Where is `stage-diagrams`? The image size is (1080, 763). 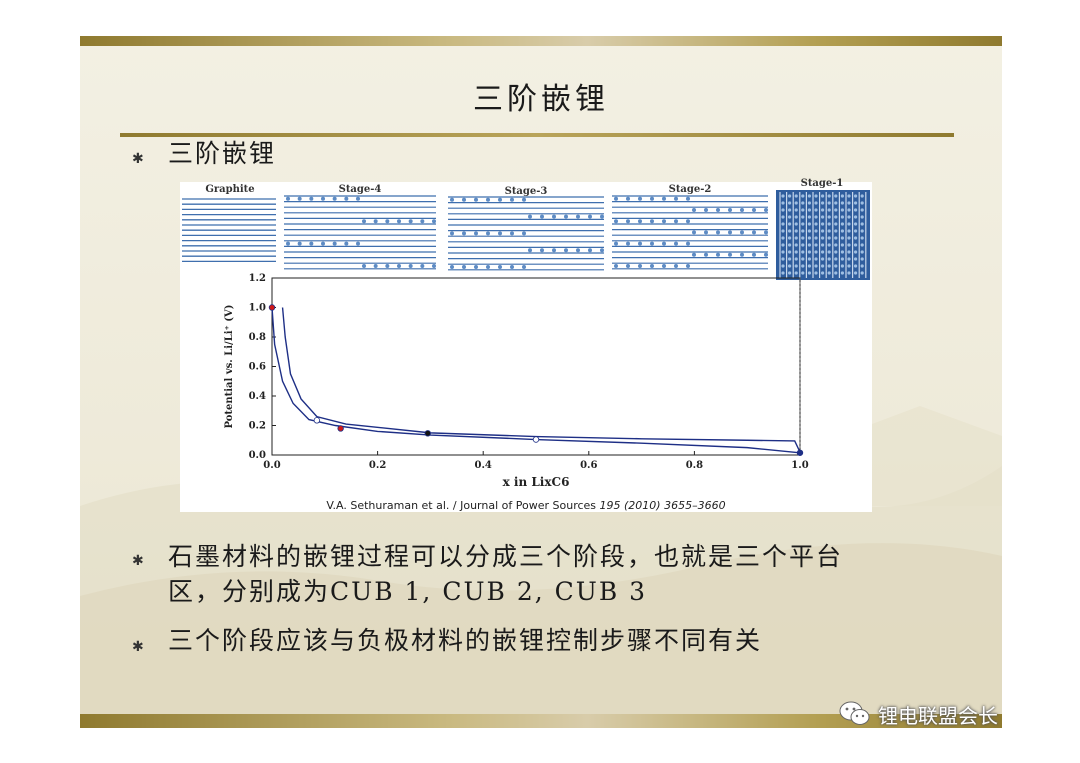
stage-diagrams is located at coordinates (526, 235).